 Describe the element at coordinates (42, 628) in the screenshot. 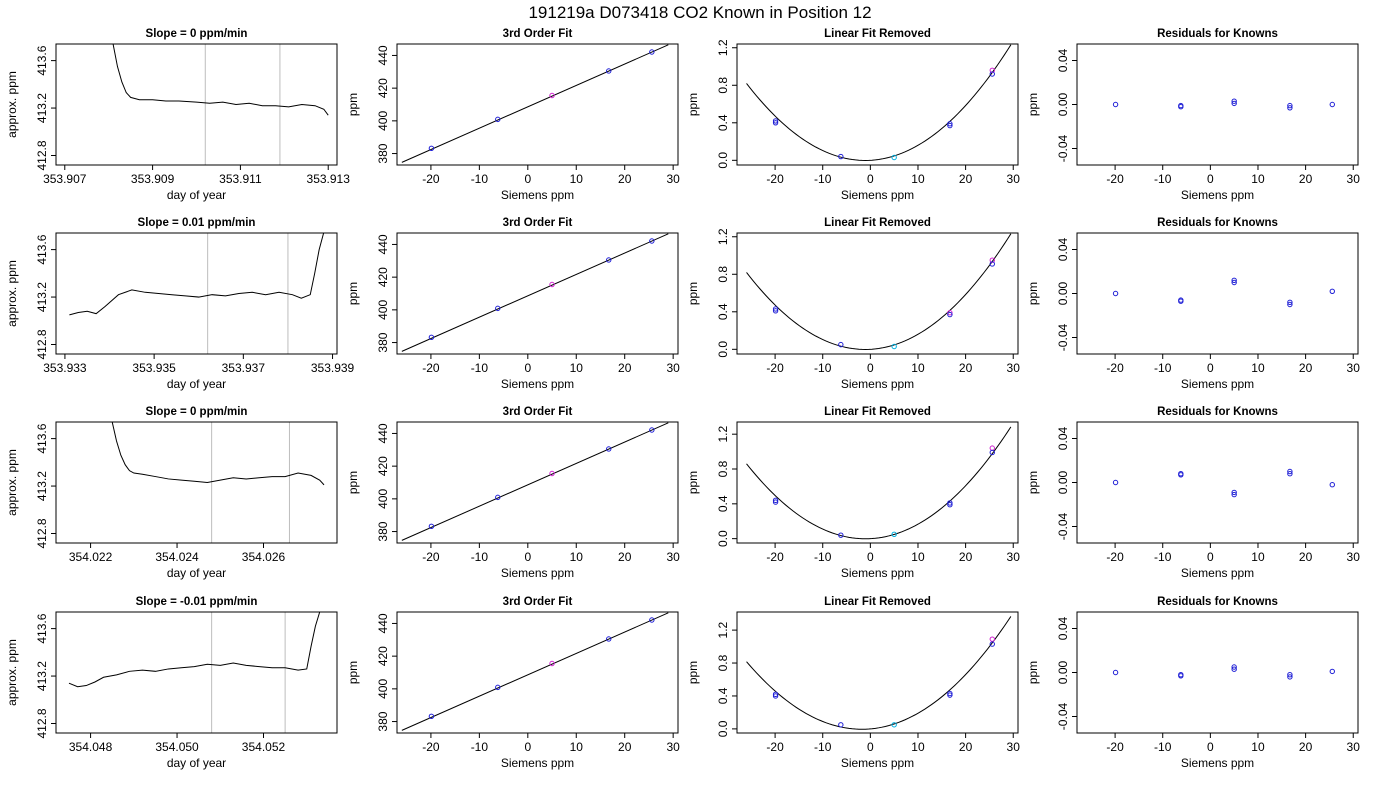

I see `y-tick-label: 413.6` at that location.